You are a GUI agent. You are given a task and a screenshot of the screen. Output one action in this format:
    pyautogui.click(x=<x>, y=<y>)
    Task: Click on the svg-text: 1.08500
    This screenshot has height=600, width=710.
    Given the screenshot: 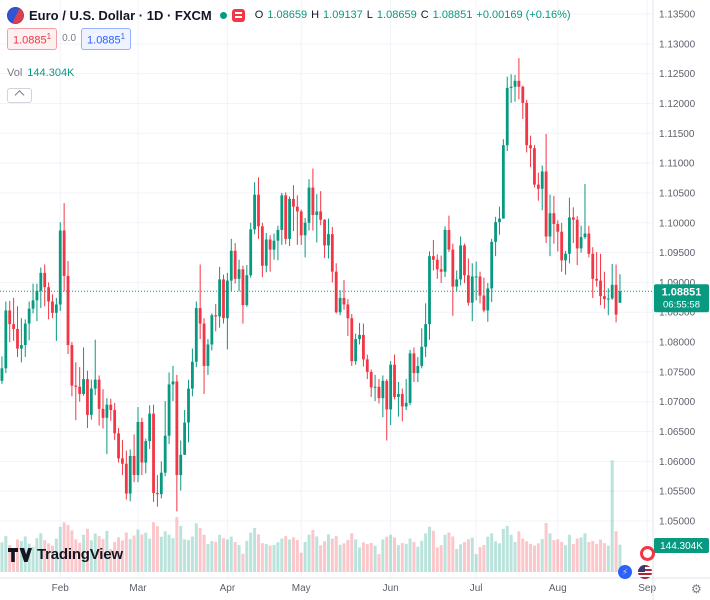 What is the action you would take?
    pyautogui.click(x=677, y=313)
    